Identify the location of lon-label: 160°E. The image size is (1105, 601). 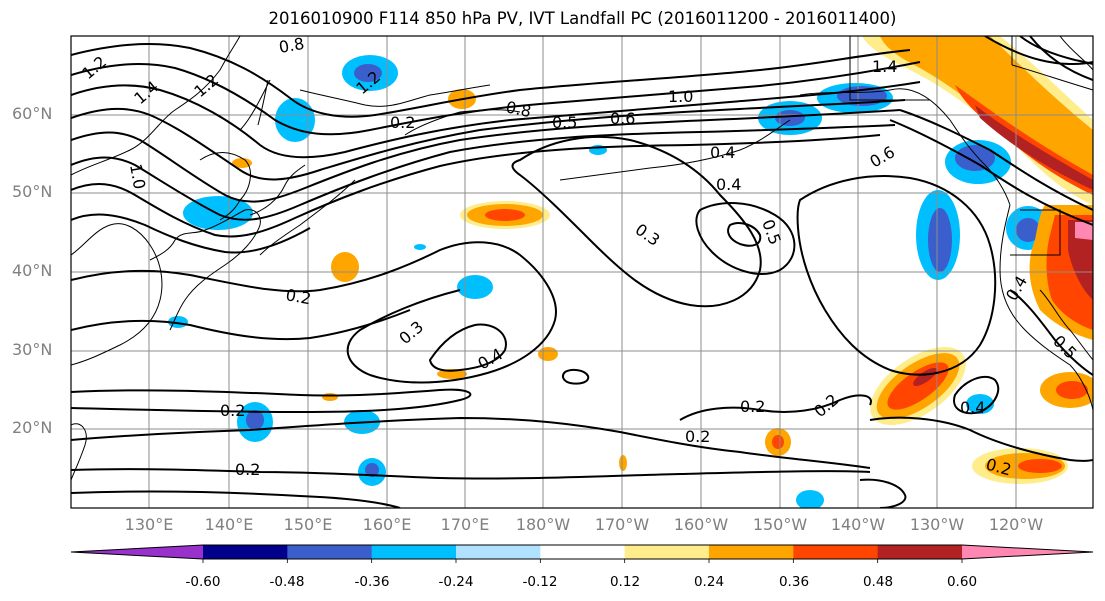
(387, 524).